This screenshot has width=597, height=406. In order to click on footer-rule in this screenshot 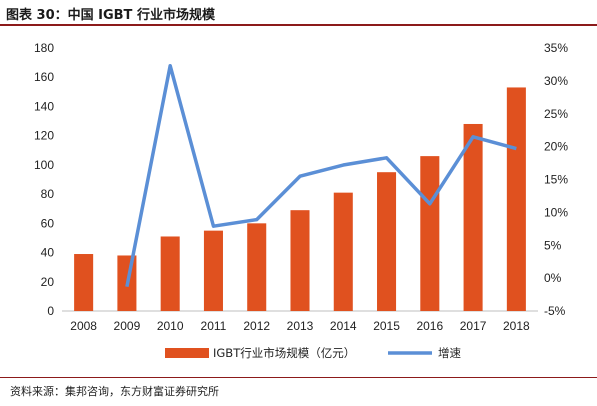, I will do `click(298, 377)`.